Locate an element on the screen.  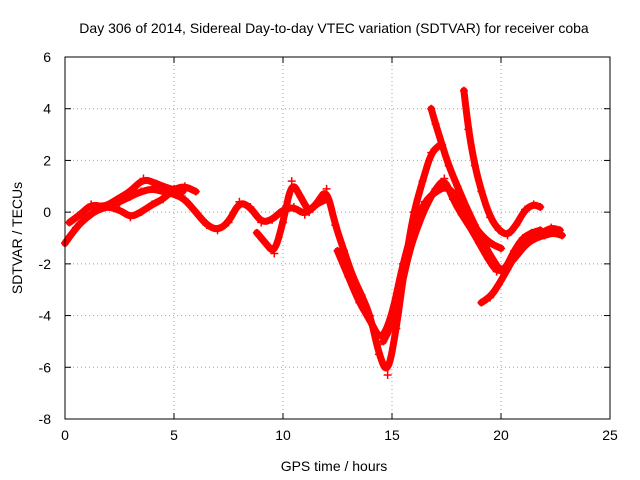
x-tick-label: 5 is located at coordinates (174, 435).